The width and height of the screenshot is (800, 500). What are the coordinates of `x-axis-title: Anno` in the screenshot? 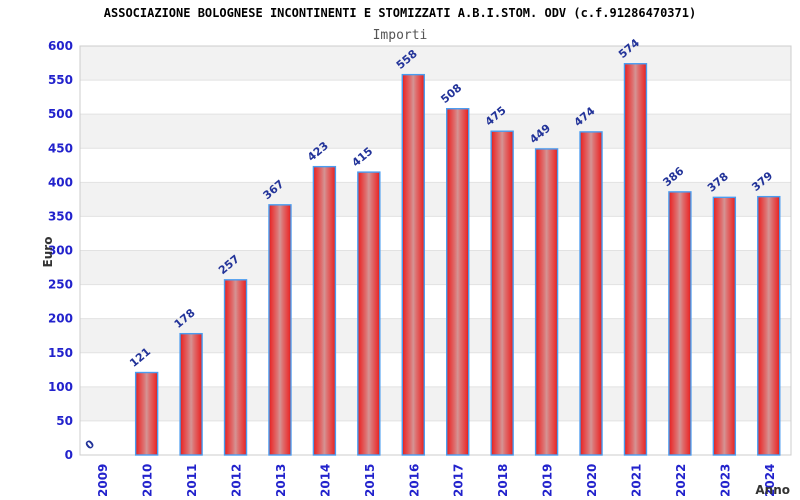 It's located at (772, 490).